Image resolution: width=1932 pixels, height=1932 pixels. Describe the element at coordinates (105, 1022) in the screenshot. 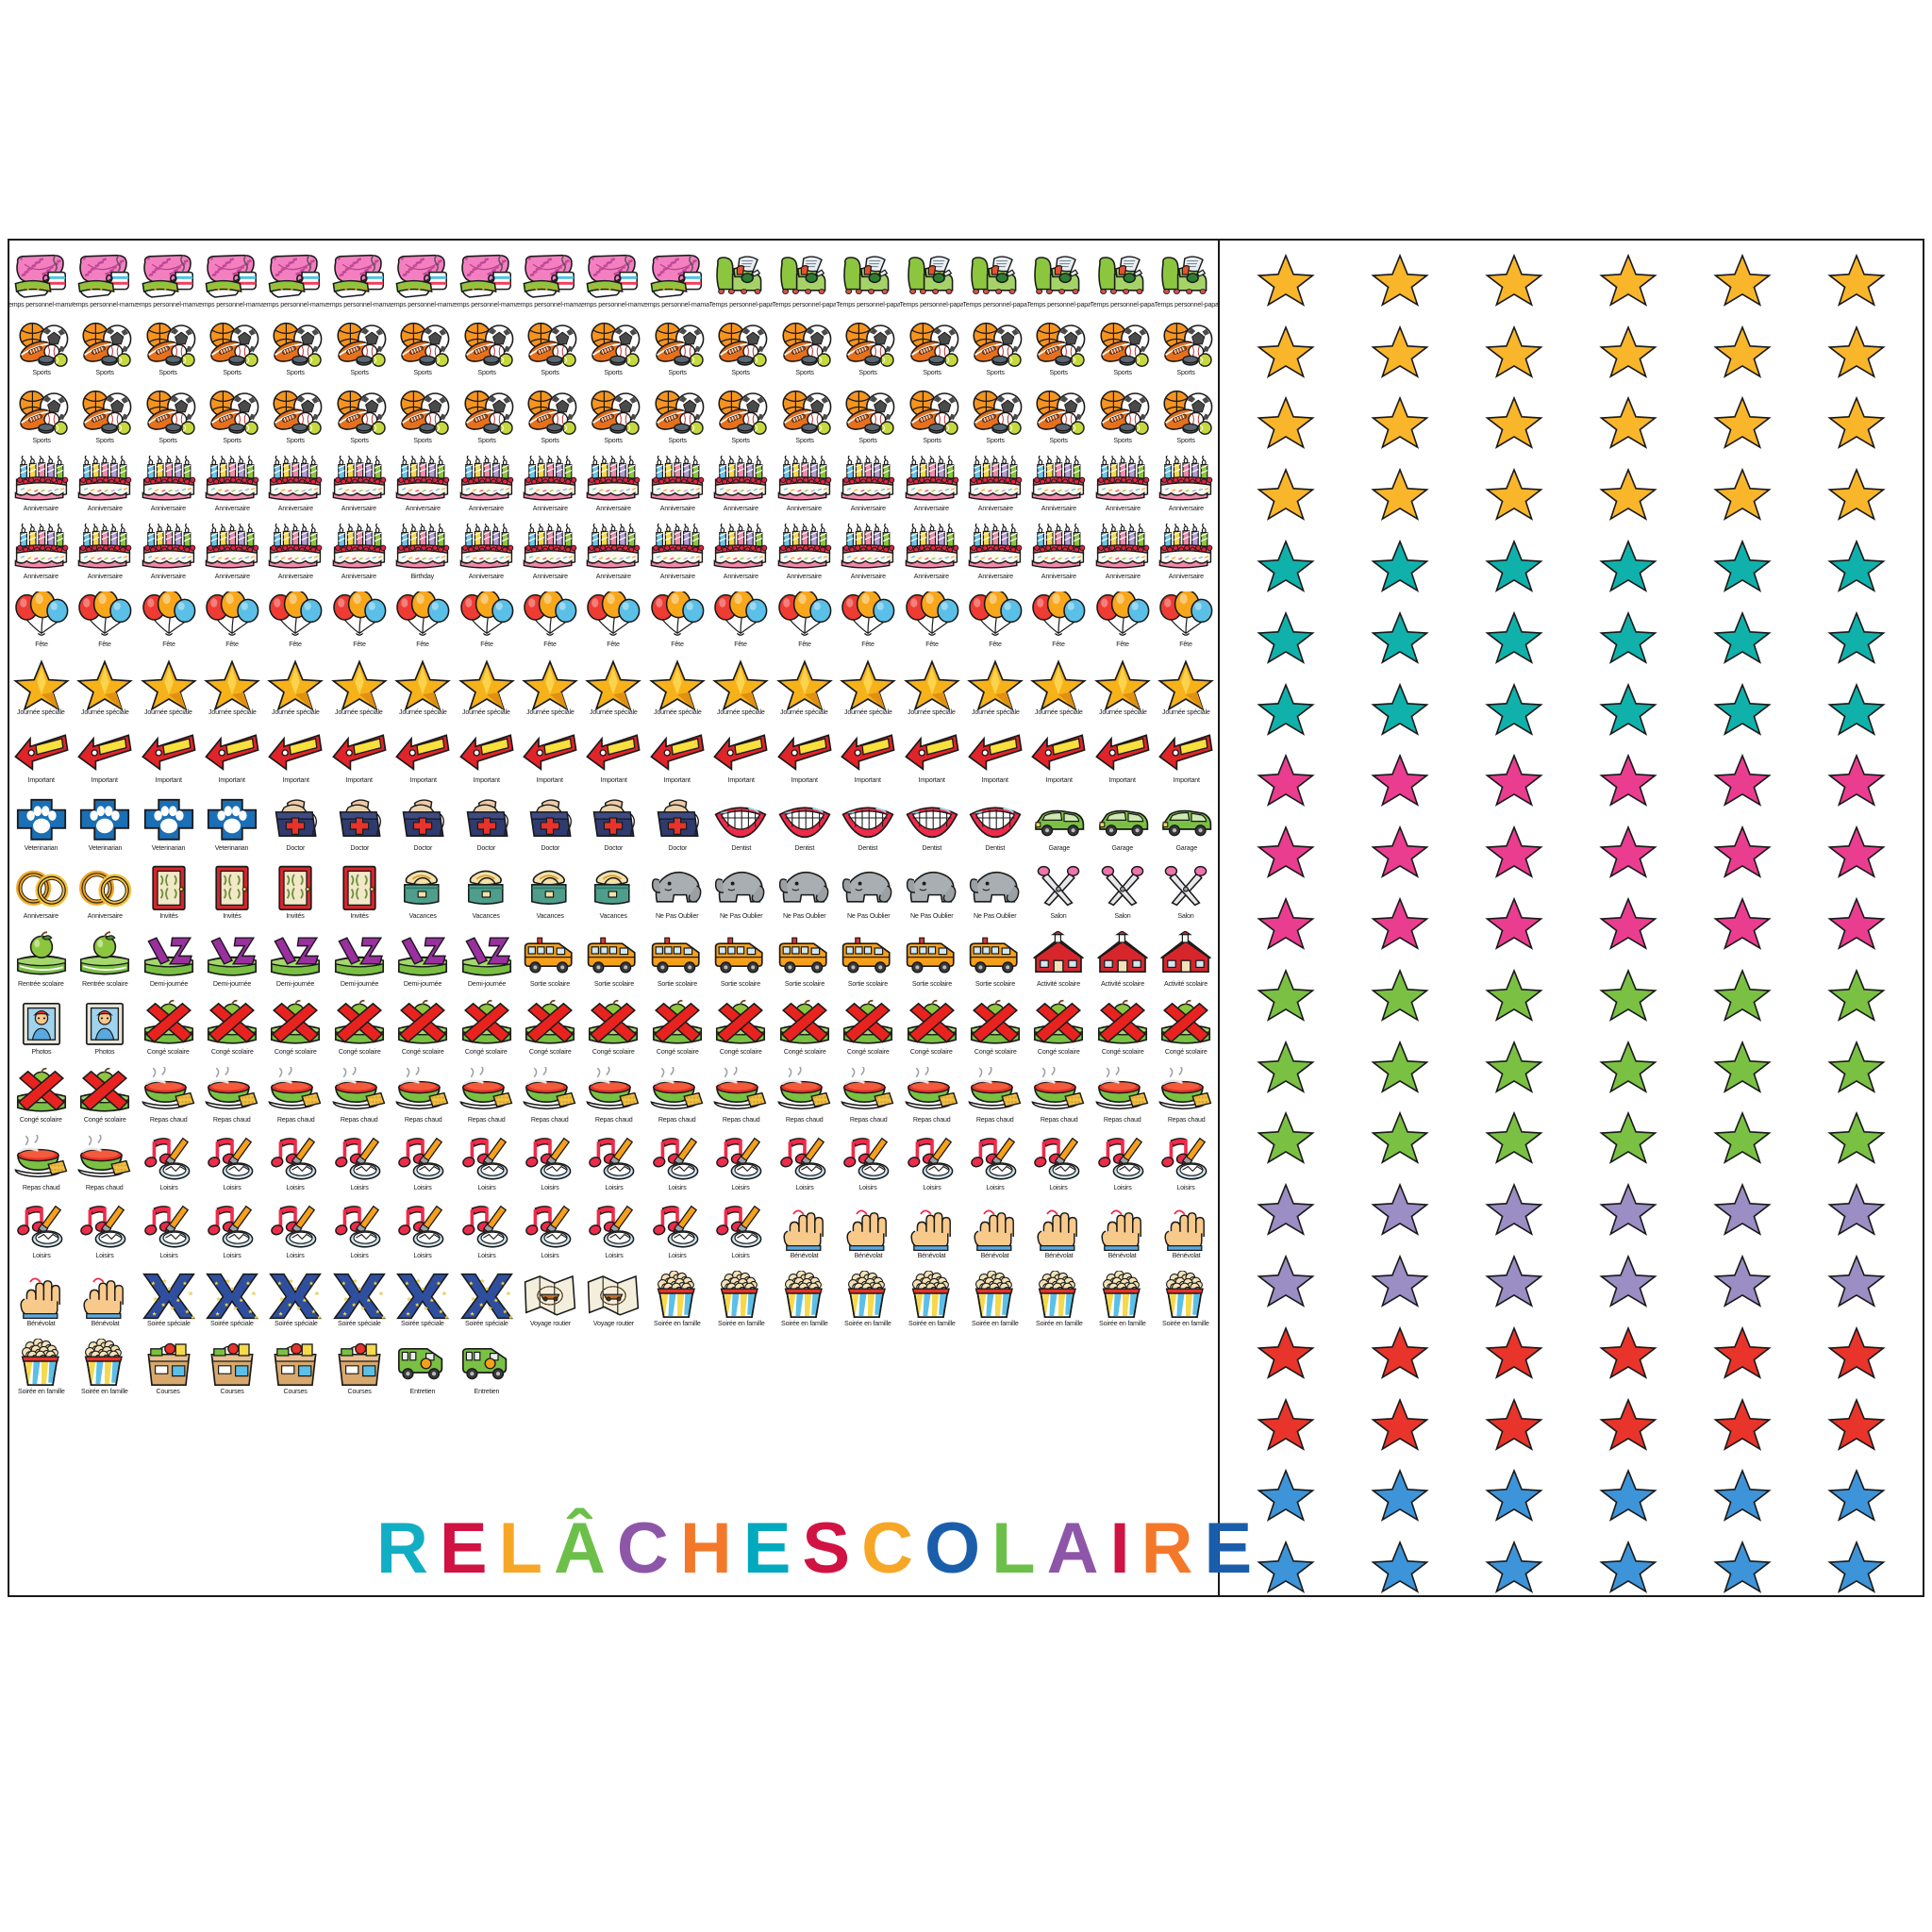

I see `sticker-photo-frame: Photos` at that location.